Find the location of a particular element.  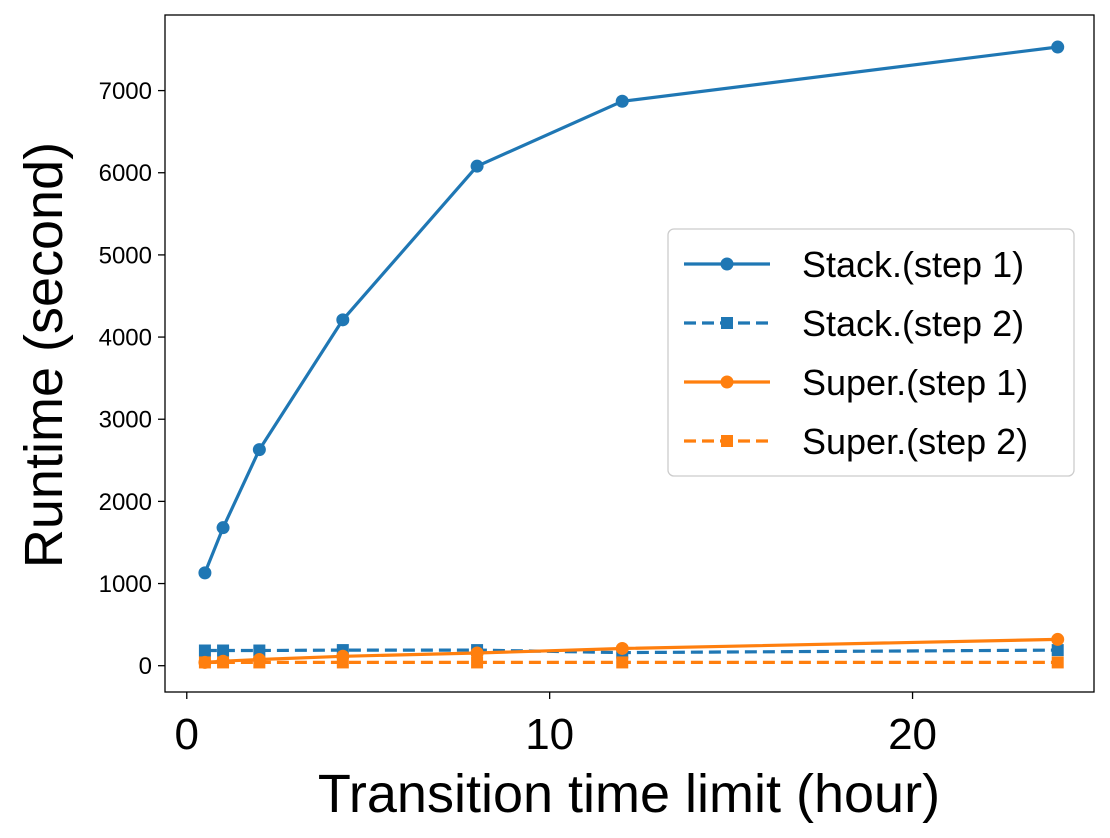

legend-label: Super.(step 2) is located at coordinates (915, 441).